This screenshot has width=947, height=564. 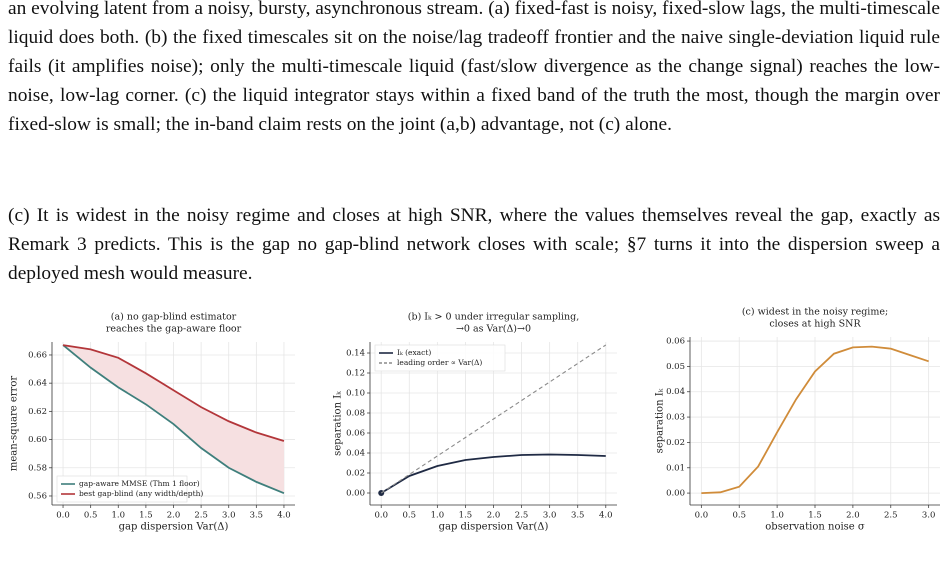 I want to click on y-tick-label: 0.14, so click(x=355, y=354).